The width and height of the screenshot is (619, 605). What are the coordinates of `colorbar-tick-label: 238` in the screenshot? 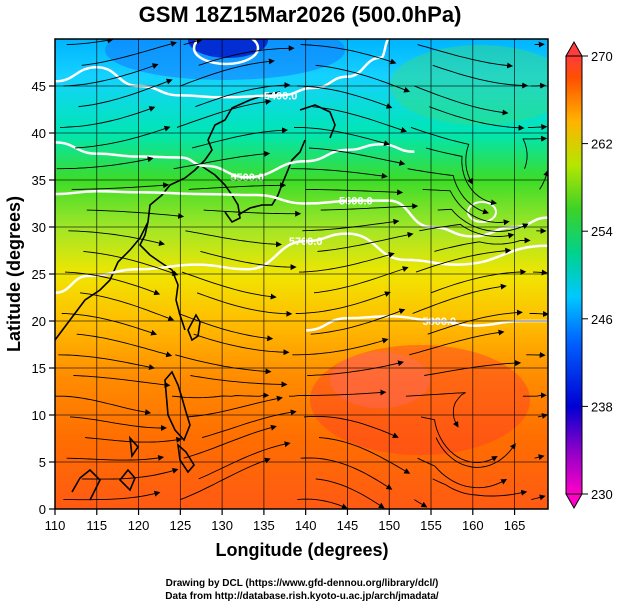 It's located at (602, 406).